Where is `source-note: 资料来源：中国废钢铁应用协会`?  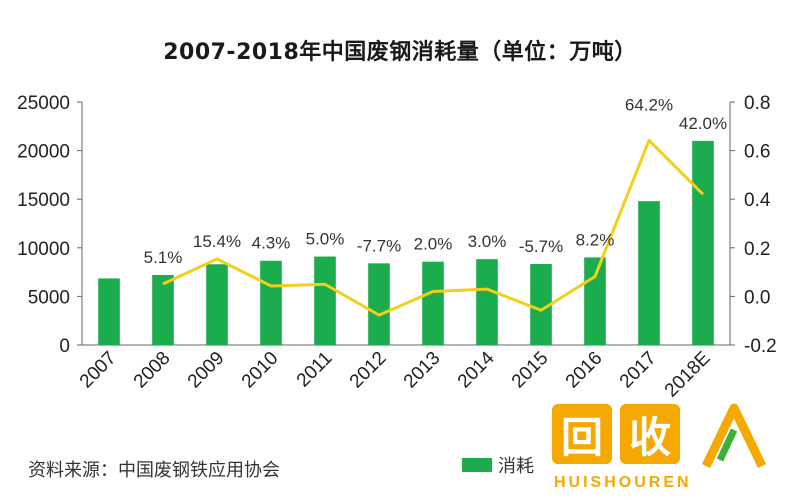 source-note: 资料来源：中国废钢铁应用协会 is located at coordinates (154, 470).